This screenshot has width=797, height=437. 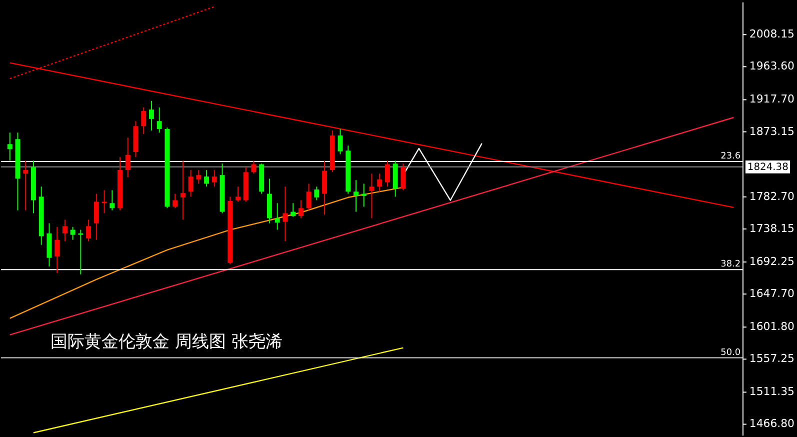 I want to click on y-tick-label: 1647.70, so click(x=772, y=293).